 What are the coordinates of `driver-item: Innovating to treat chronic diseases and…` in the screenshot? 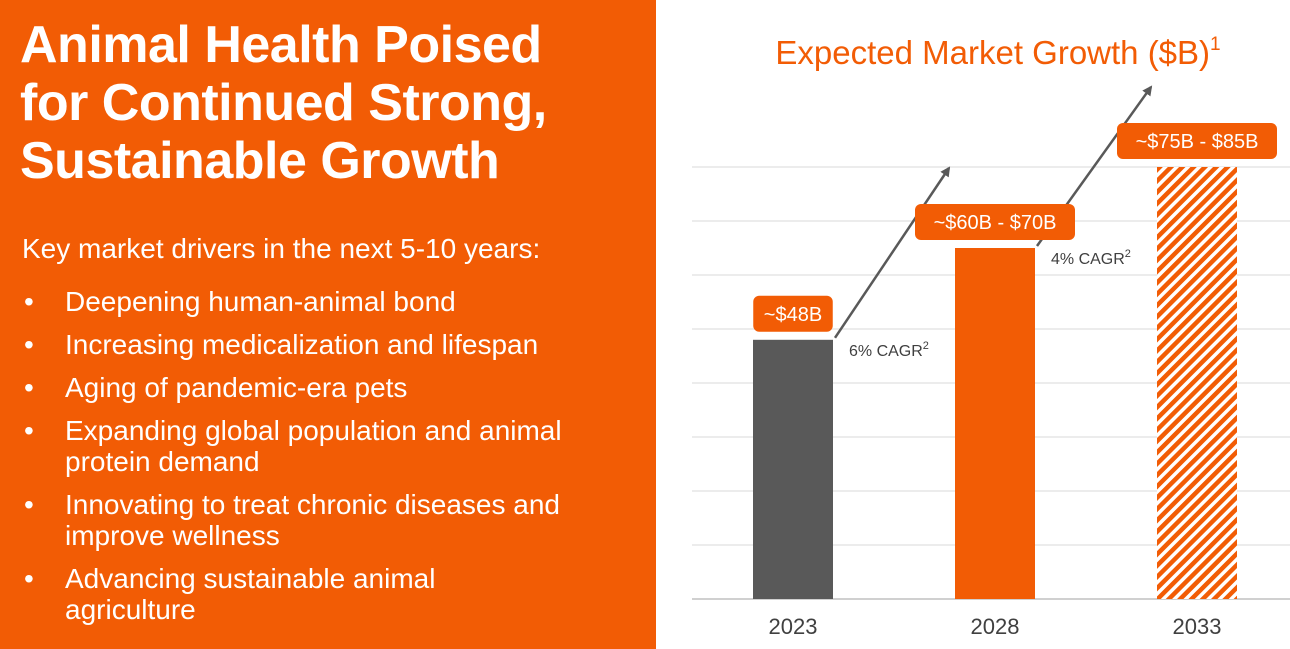 It's located at (291, 520).